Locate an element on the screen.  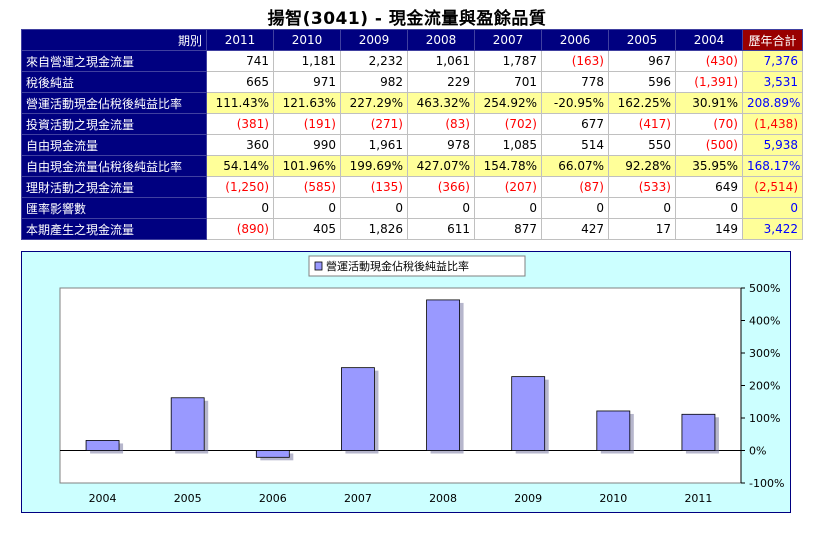
table-row: 稅後純益 665 971 982 229 701 778 596 (1,391) 3,531 is located at coordinates (412, 82).